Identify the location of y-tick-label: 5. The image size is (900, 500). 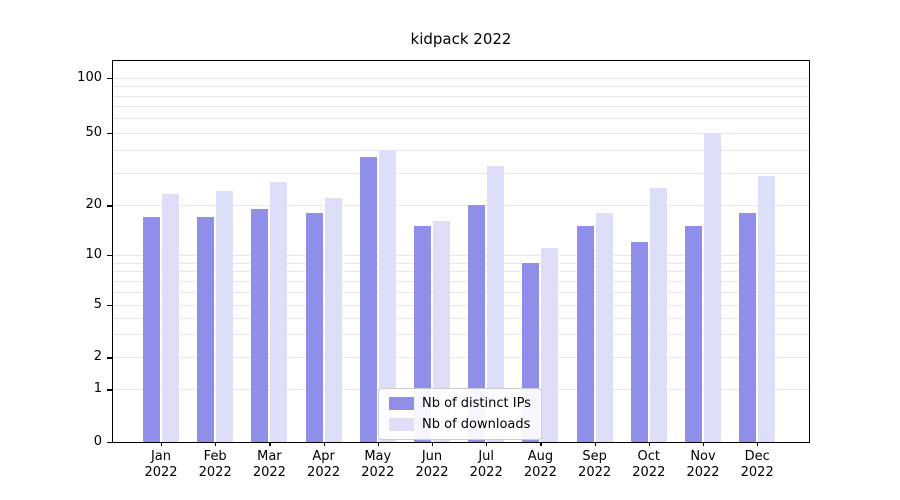
(97, 304).